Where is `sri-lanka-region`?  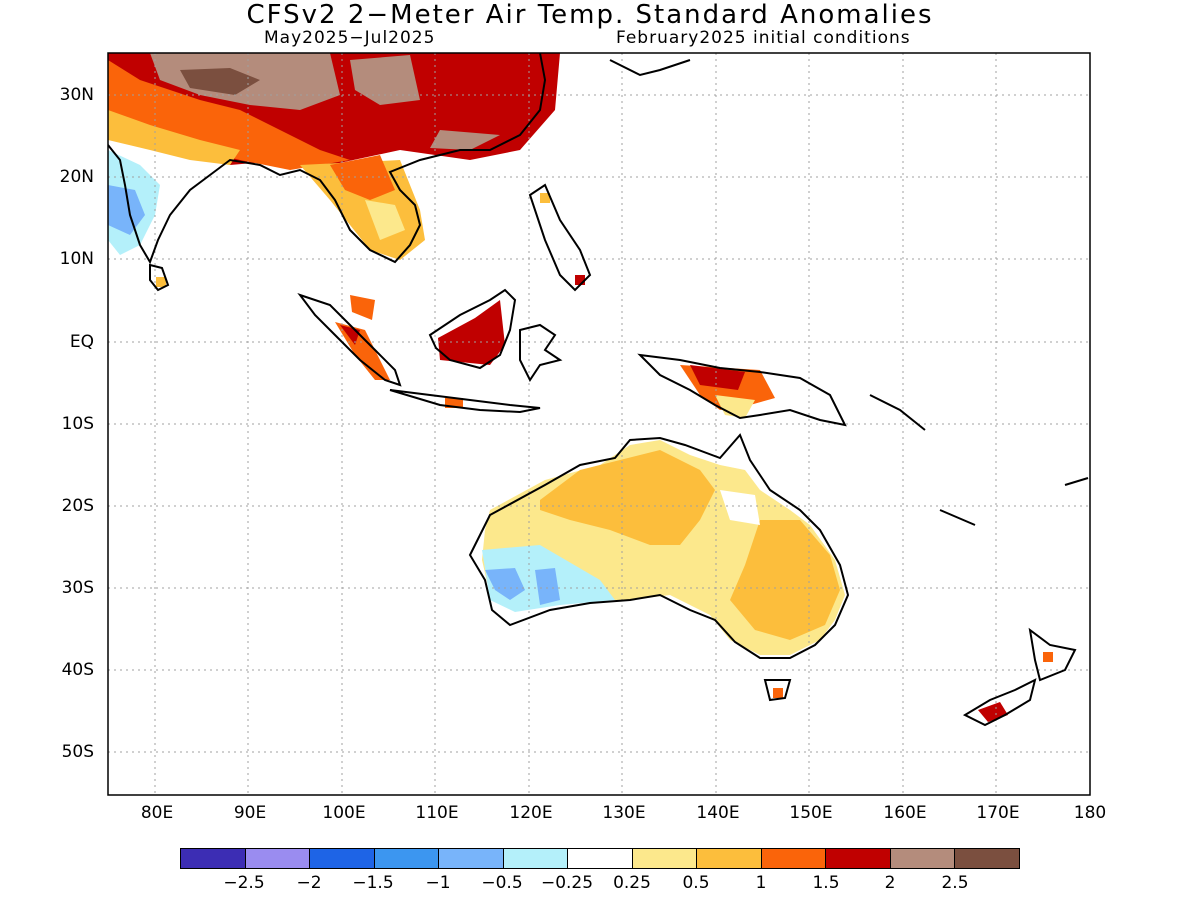 sri-lanka-region is located at coordinates (161, 282).